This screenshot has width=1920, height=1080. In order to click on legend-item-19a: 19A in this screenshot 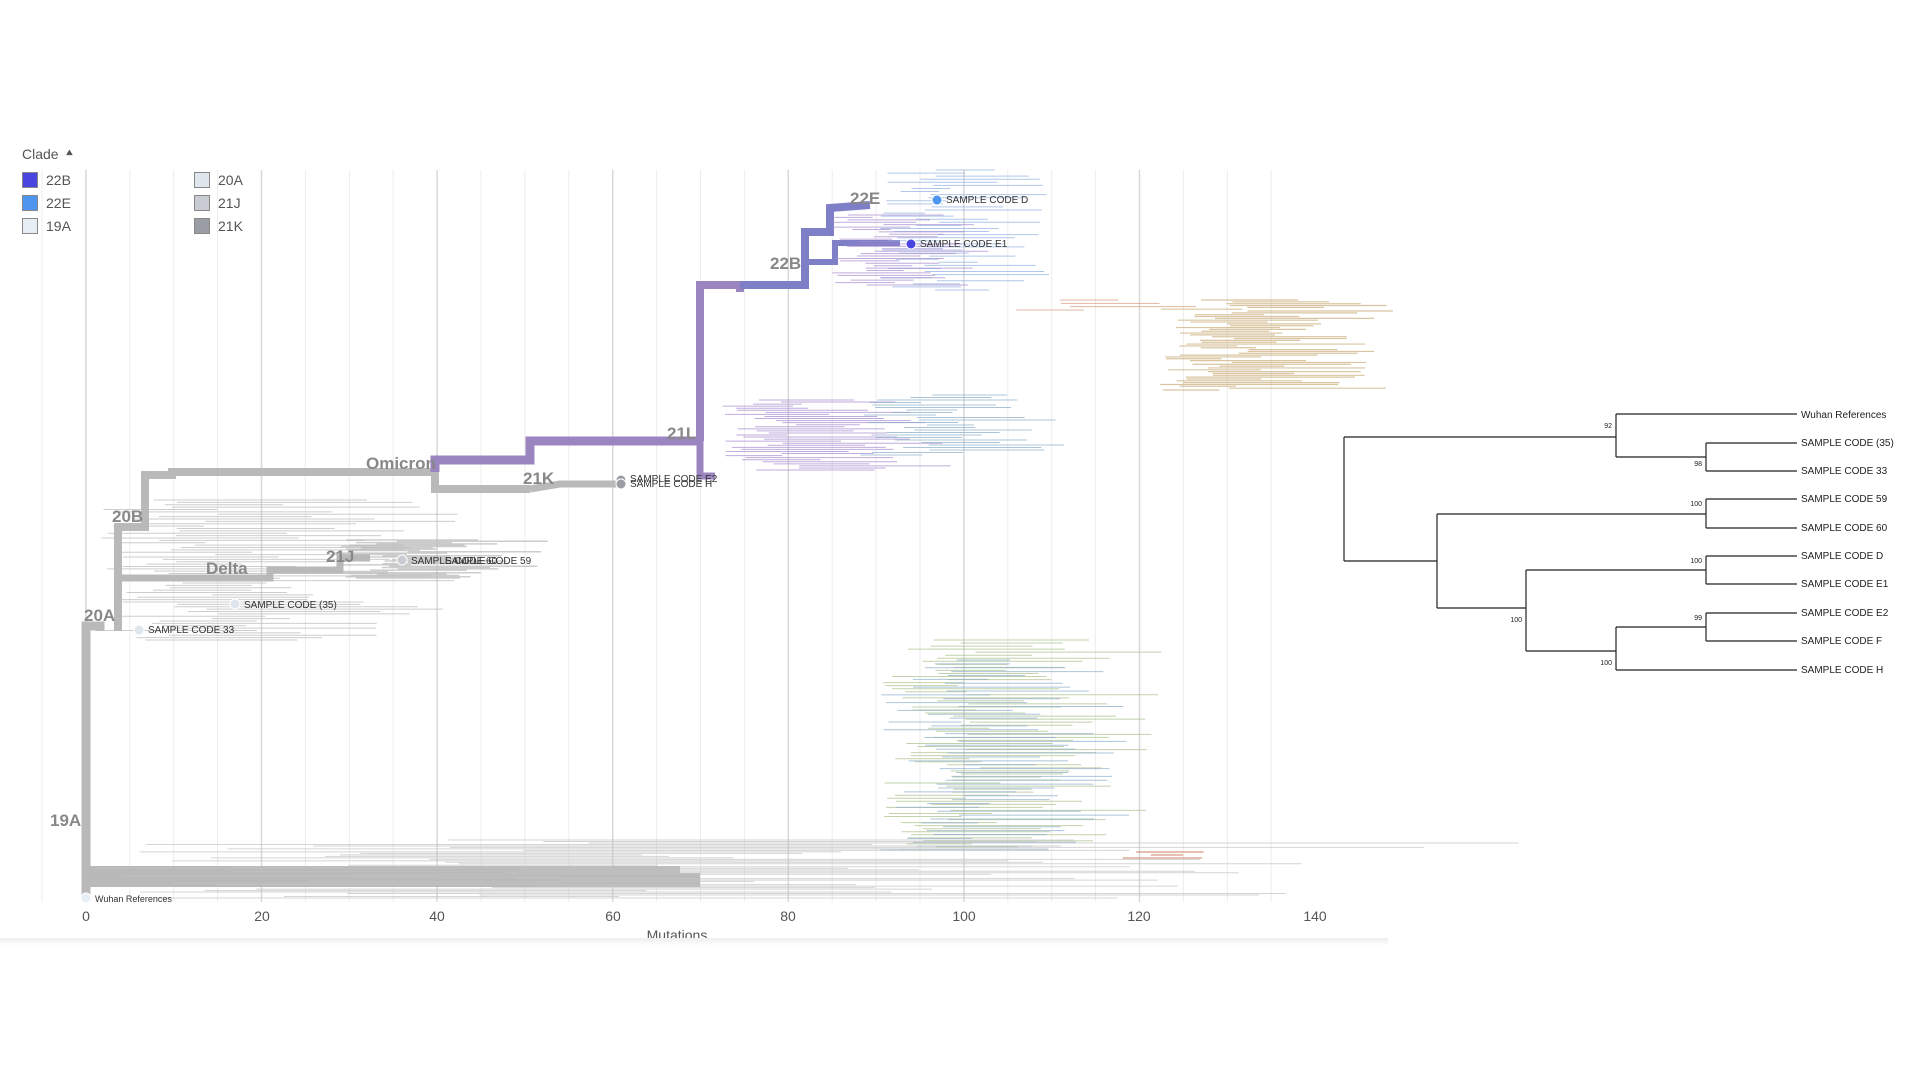, I will do `click(108, 225)`.